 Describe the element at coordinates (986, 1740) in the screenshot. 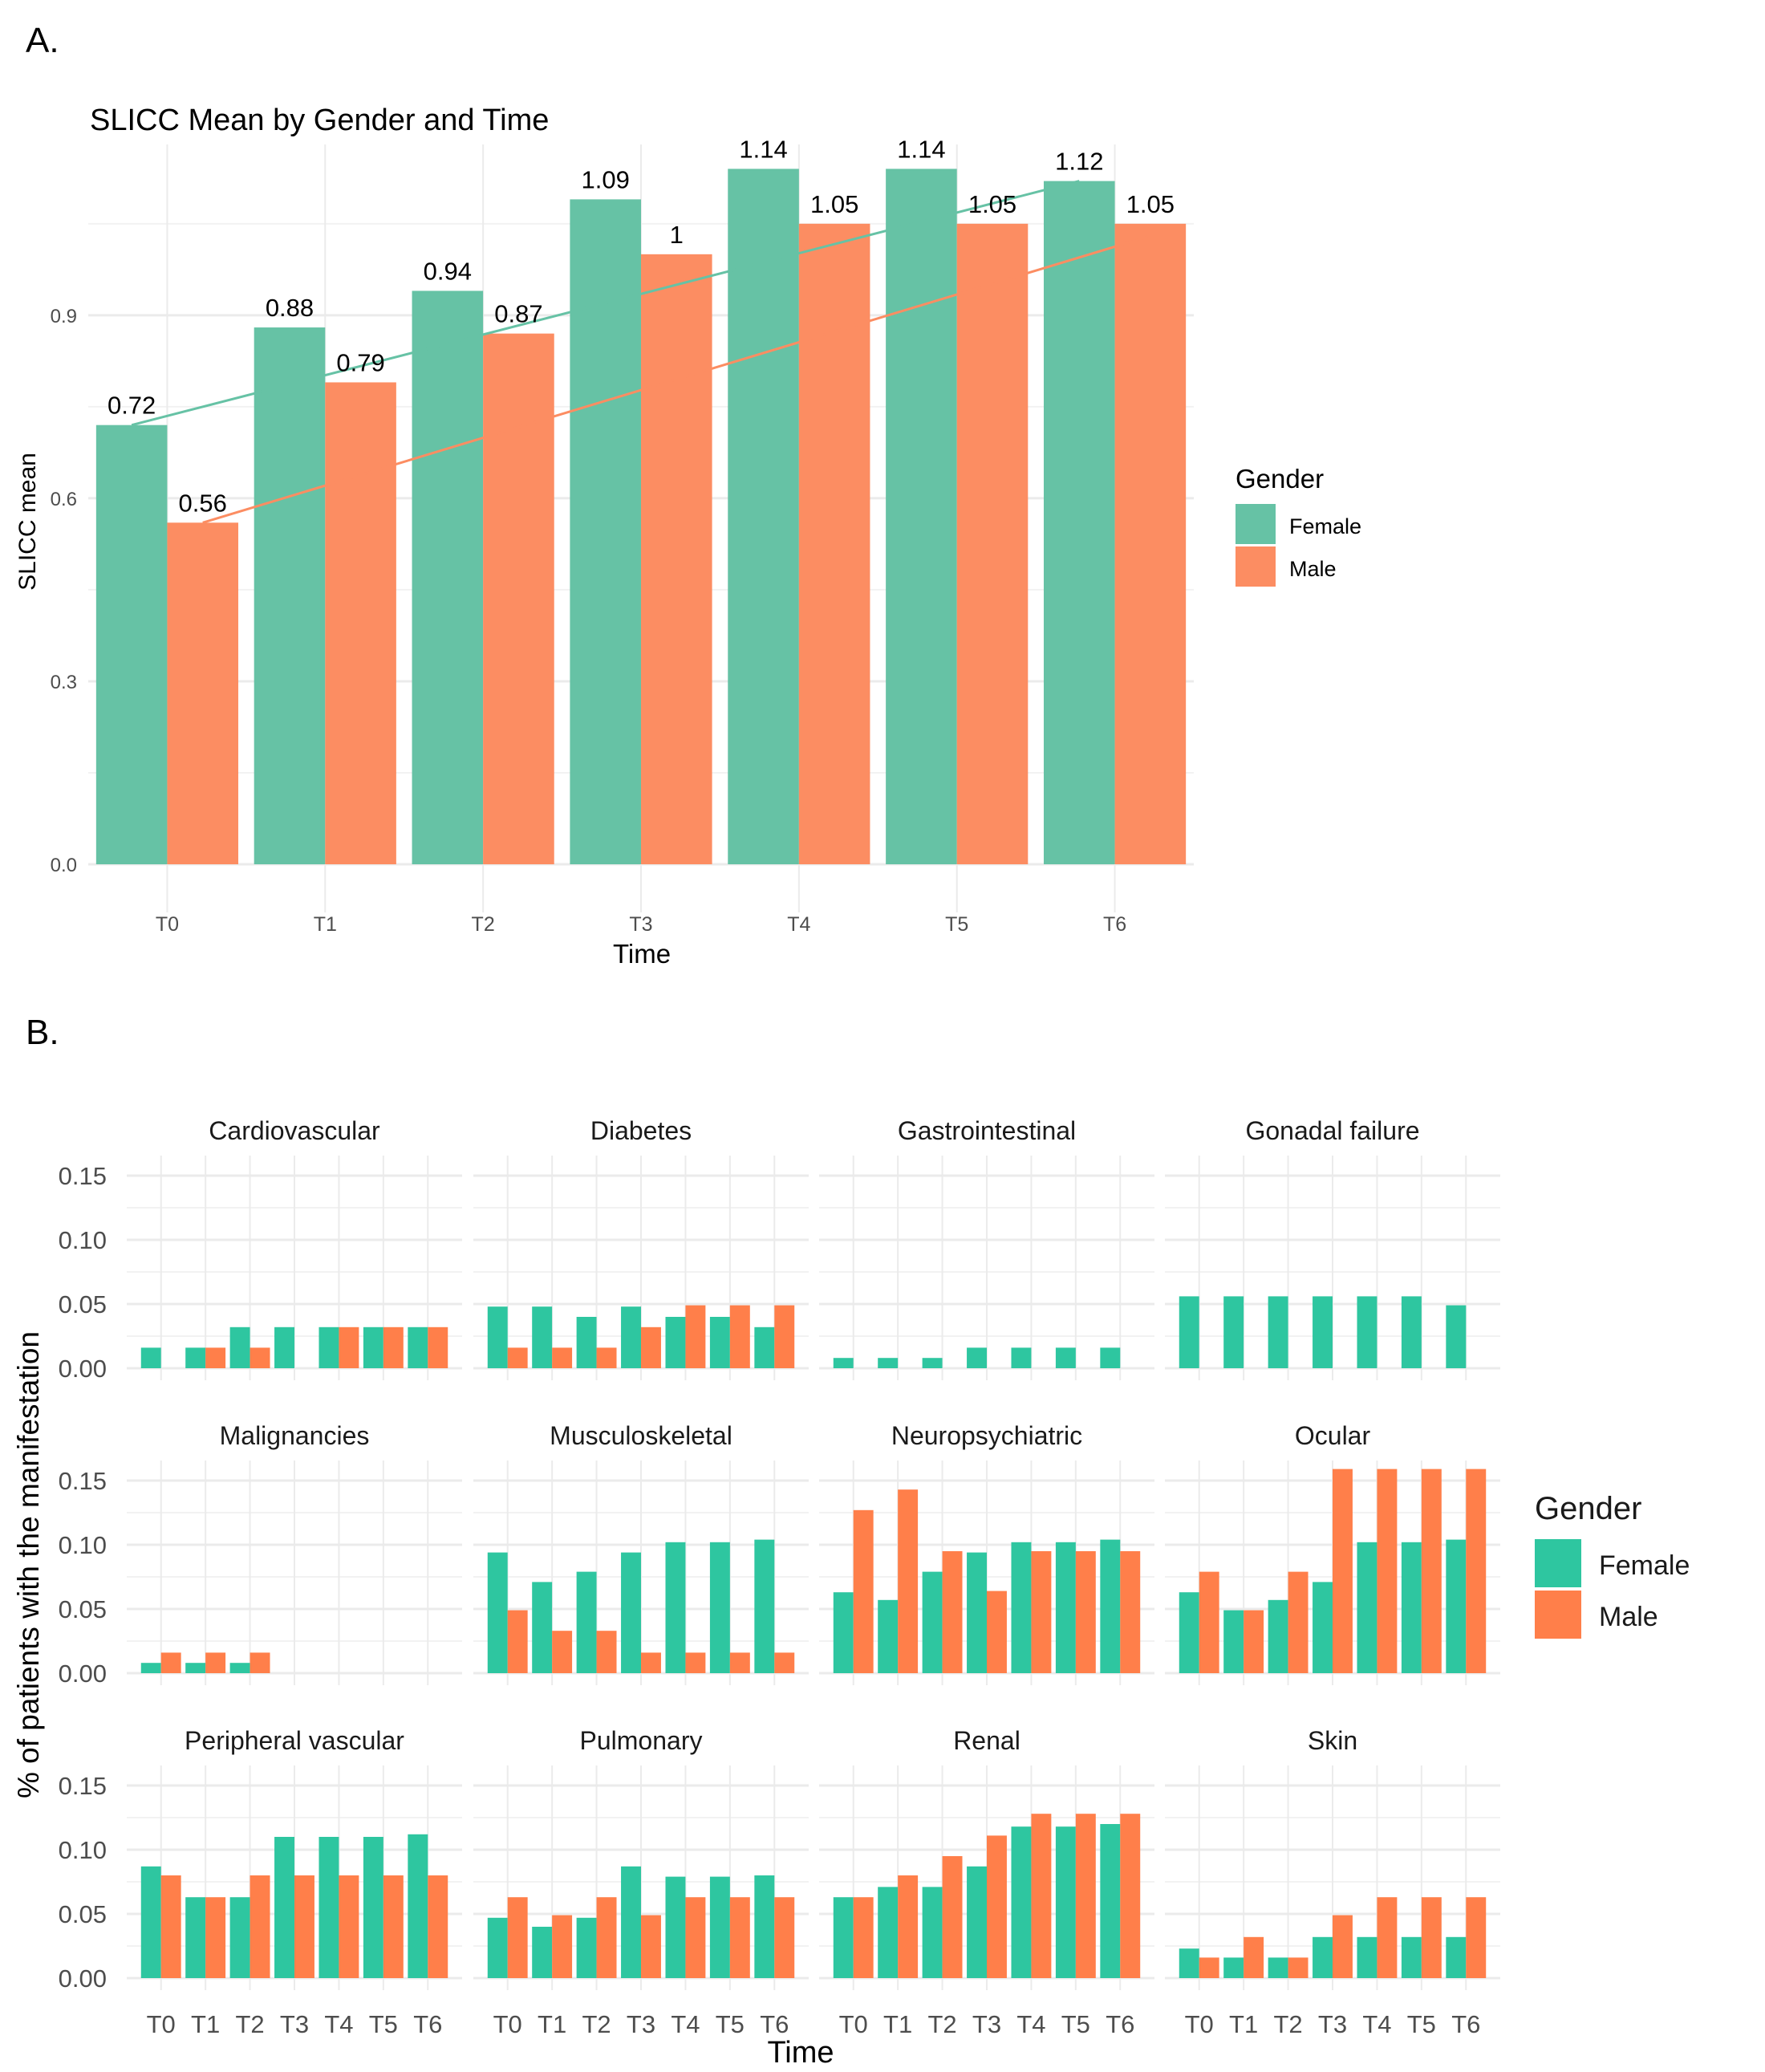

I see `facet-title: Renal` at that location.